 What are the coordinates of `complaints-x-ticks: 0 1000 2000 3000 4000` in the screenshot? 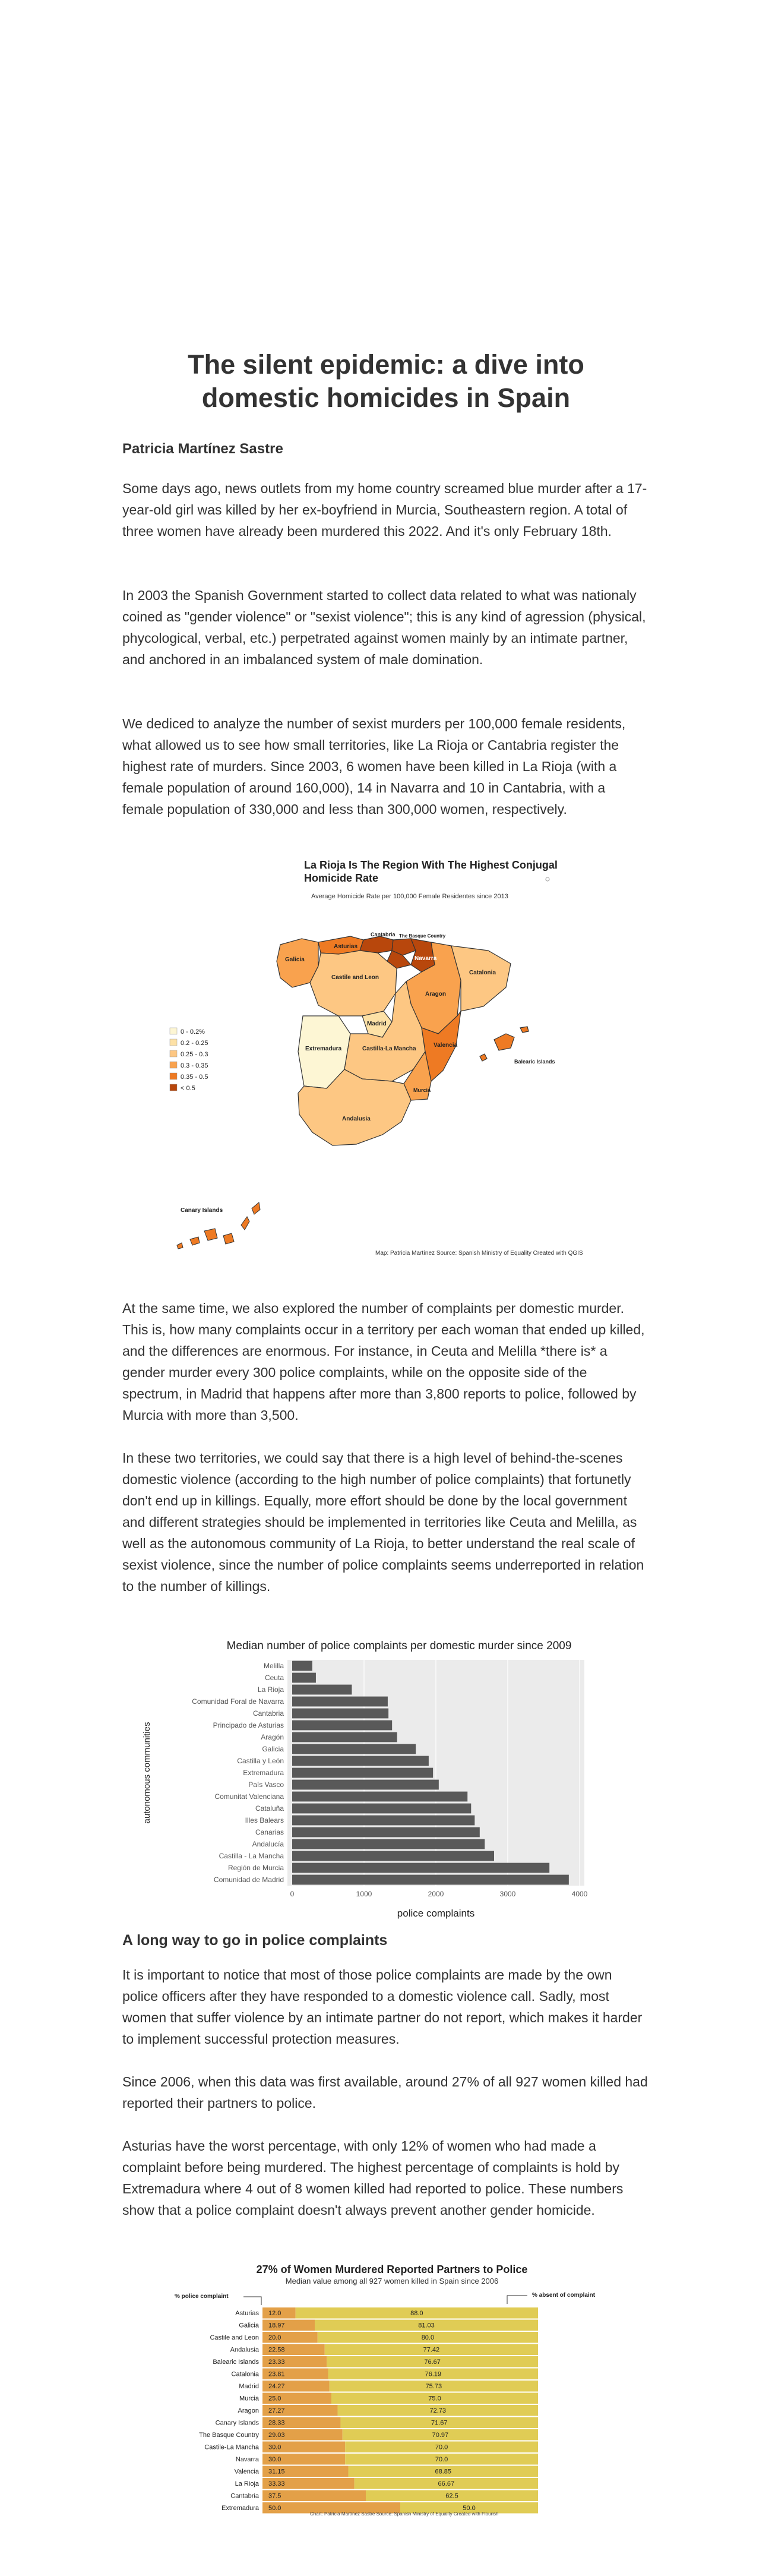 It's located at (439, 1894).